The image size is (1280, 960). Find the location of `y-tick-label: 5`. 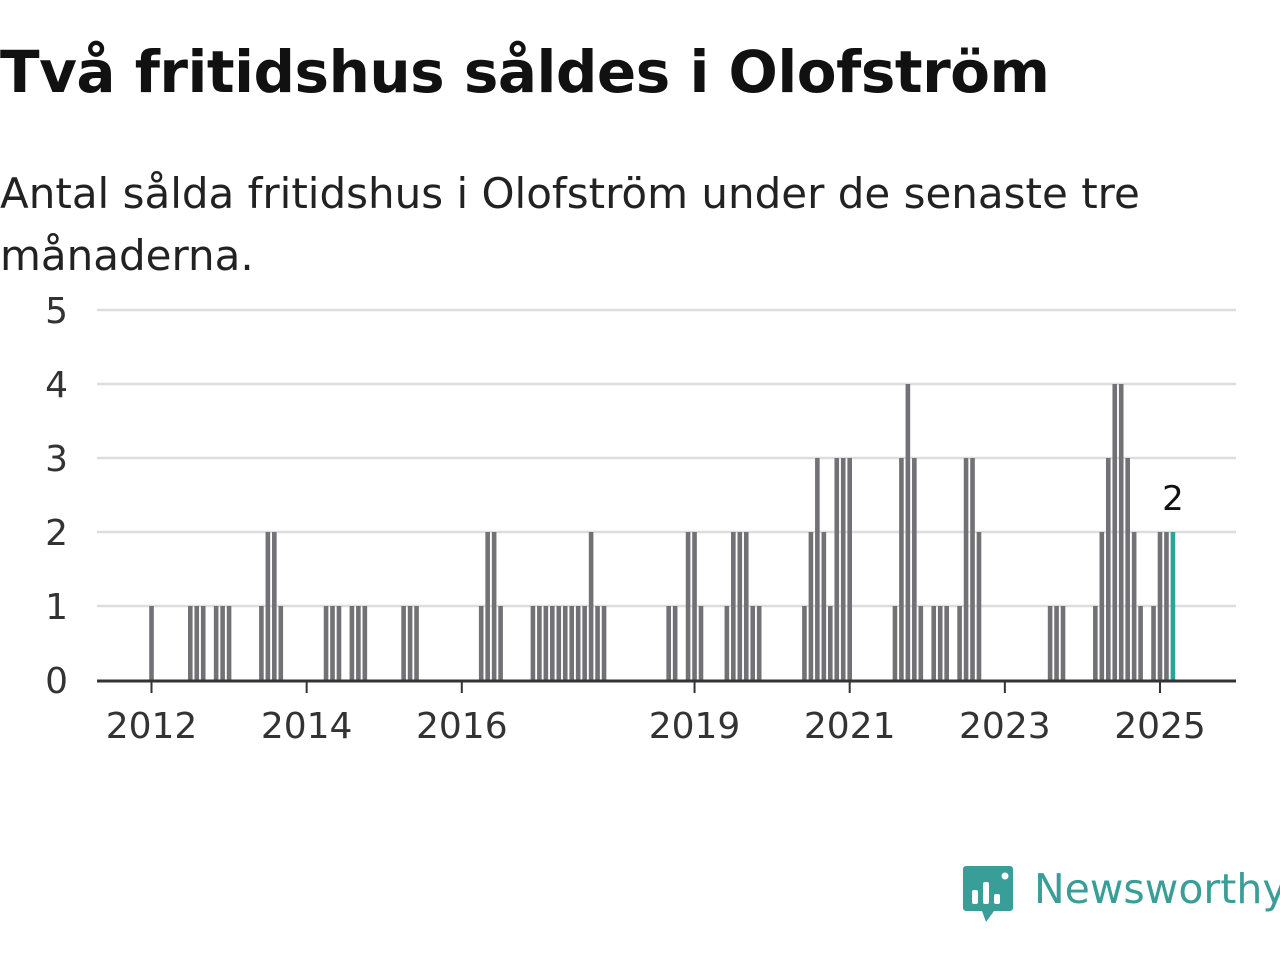

y-tick-label: 5 is located at coordinates (56, 311).